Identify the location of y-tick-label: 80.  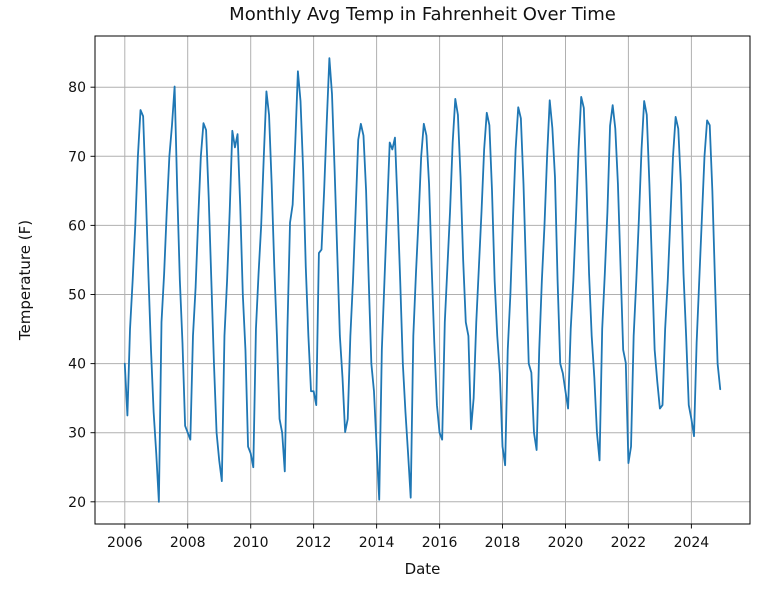
(77, 88).